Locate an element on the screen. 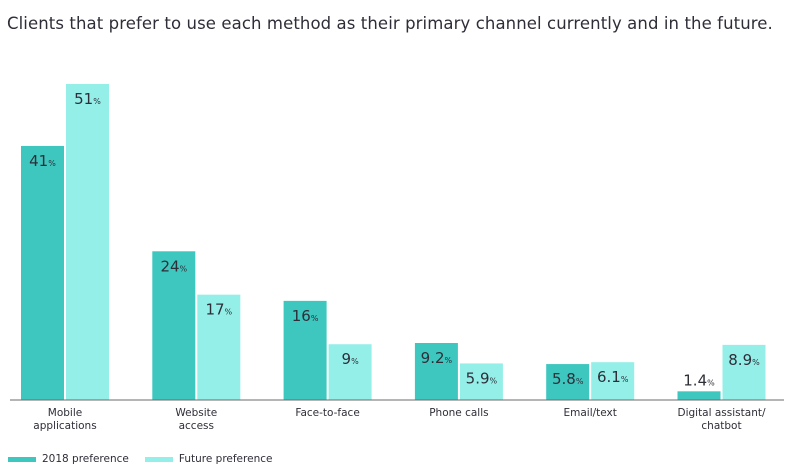 This screenshot has width=788, height=472. data-label-2018-4: 5.8% is located at coordinates (568, 379).